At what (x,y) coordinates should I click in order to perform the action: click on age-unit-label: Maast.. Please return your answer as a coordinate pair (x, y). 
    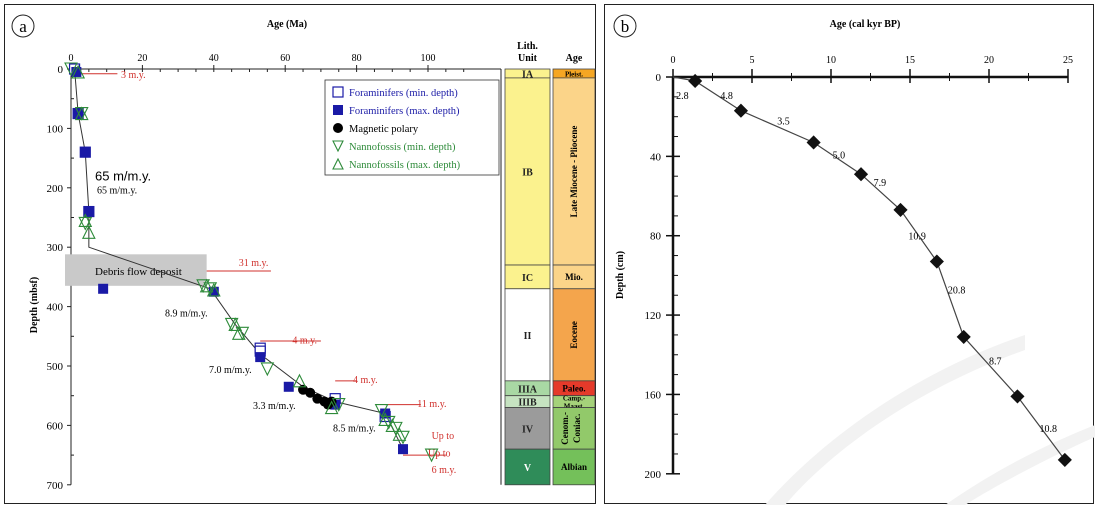
    Looking at the image, I should click on (574, 407).